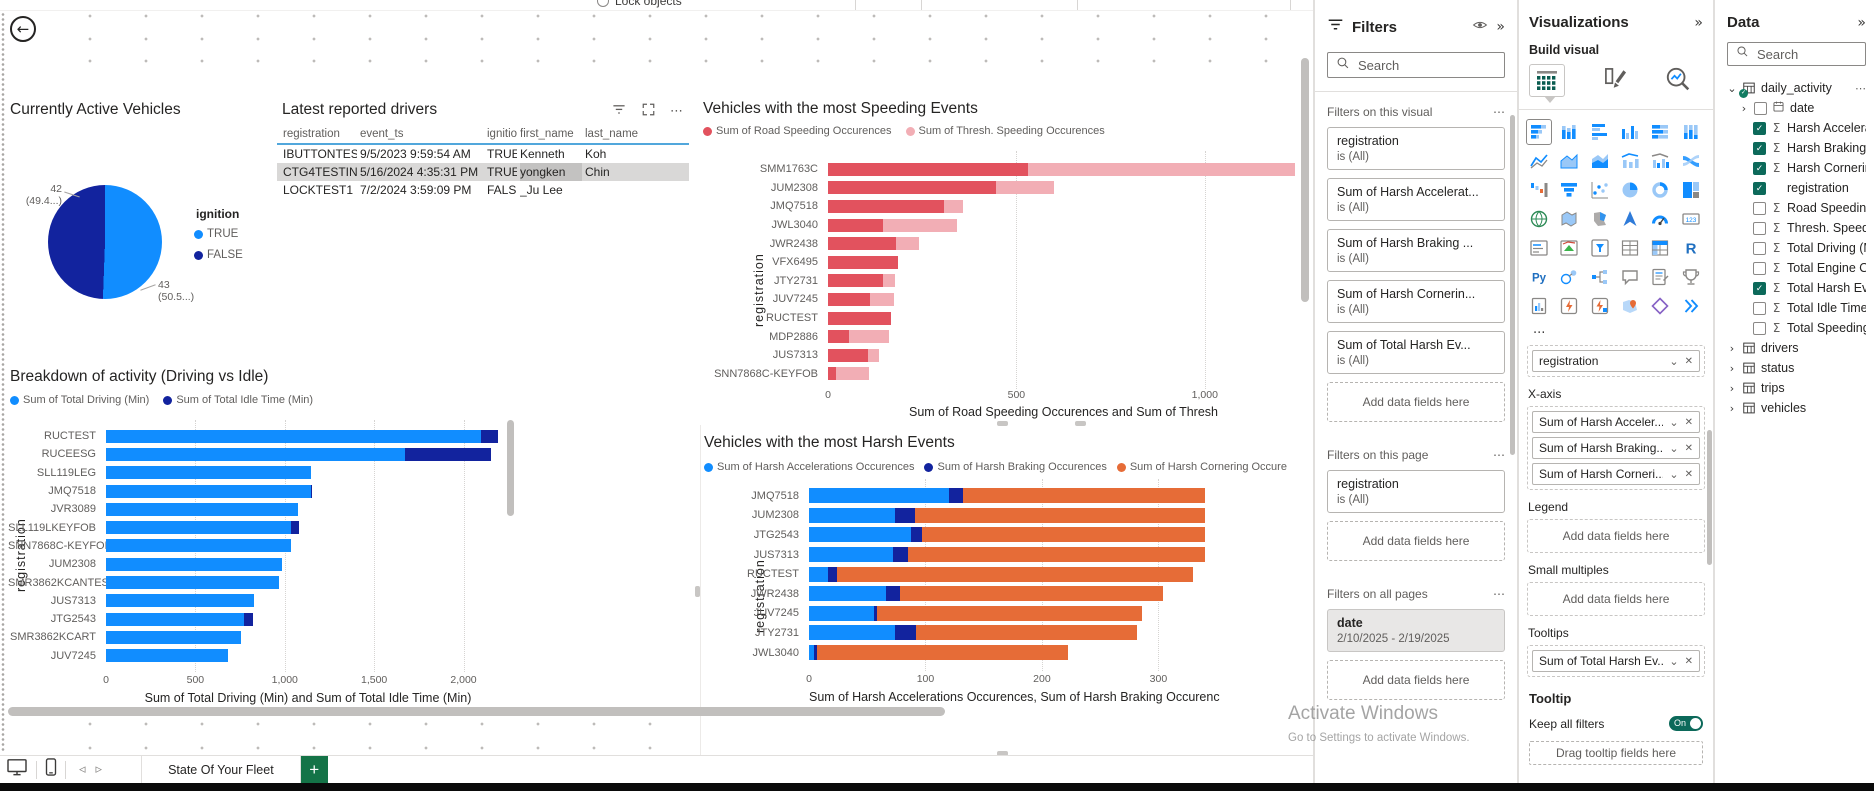 Image resolution: width=1874 pixels, height=791 pixels. What do you see at coordinates (1616, 753) in the screenshot?
I see `drag-tooltip-fields-dropzone: Drag tooltip fields here` at bounding box center [1616, 753].